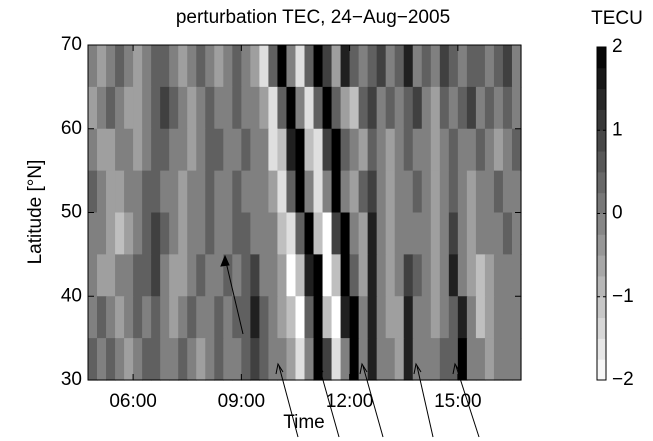  Describe the element at coordinates (71, 44) in the screenshot. I see `y-tick-label: 70` at that location.